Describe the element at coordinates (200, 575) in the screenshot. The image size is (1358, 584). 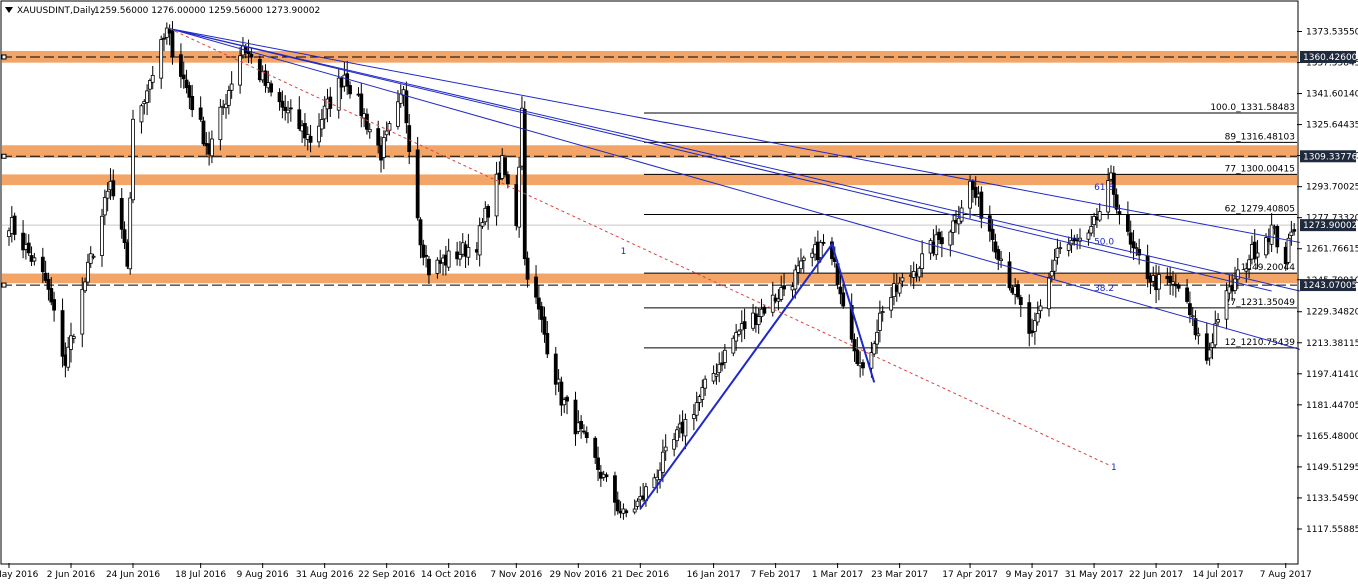
I see `x-tick-label: 18 Jul 2016` at that location.